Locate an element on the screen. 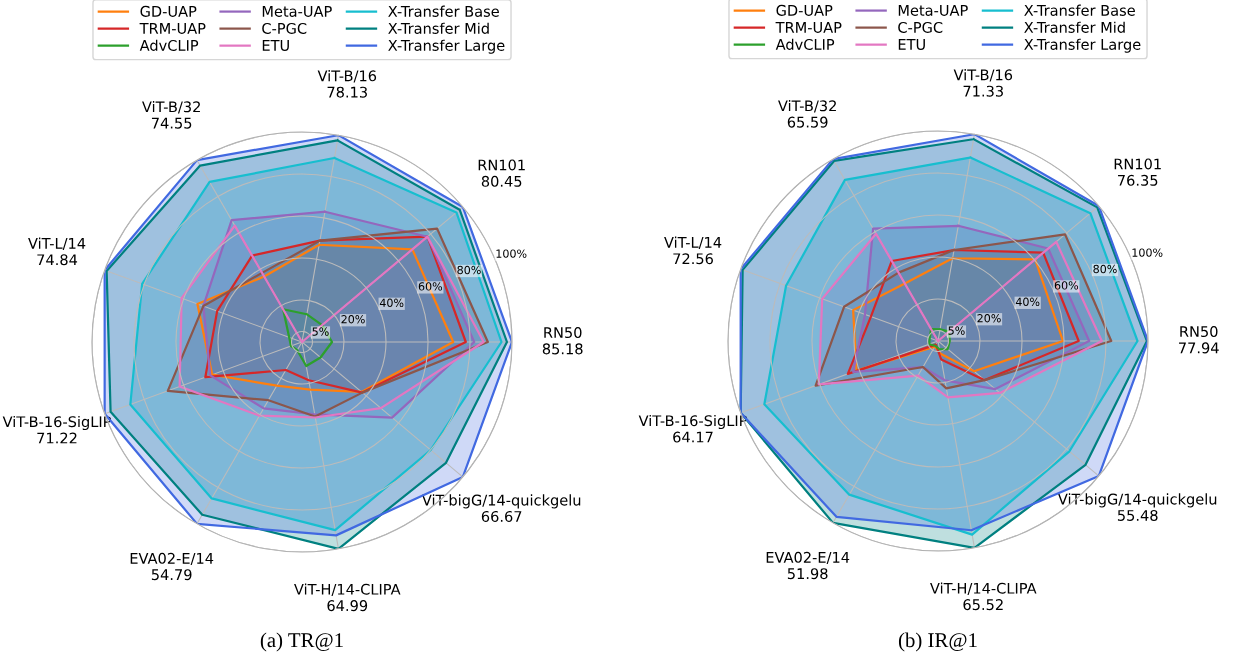  spoke-label: RN101 76.35 is located at coordinates (1137, 172).